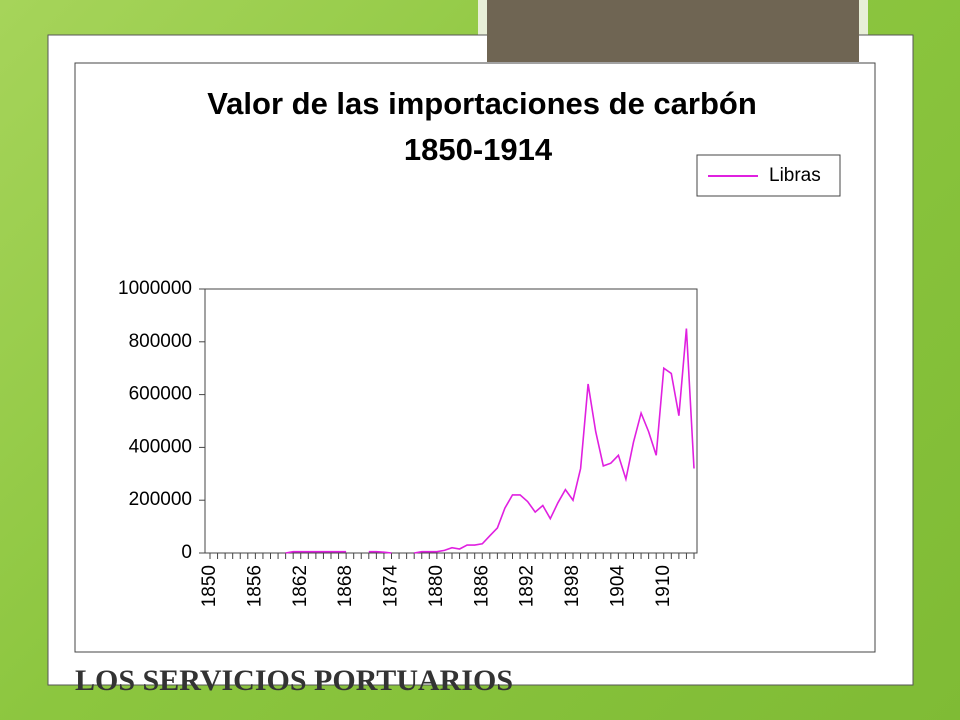 The image size is (960, 720). I want to click on x-tick-label: 1850, so click(209, 586).